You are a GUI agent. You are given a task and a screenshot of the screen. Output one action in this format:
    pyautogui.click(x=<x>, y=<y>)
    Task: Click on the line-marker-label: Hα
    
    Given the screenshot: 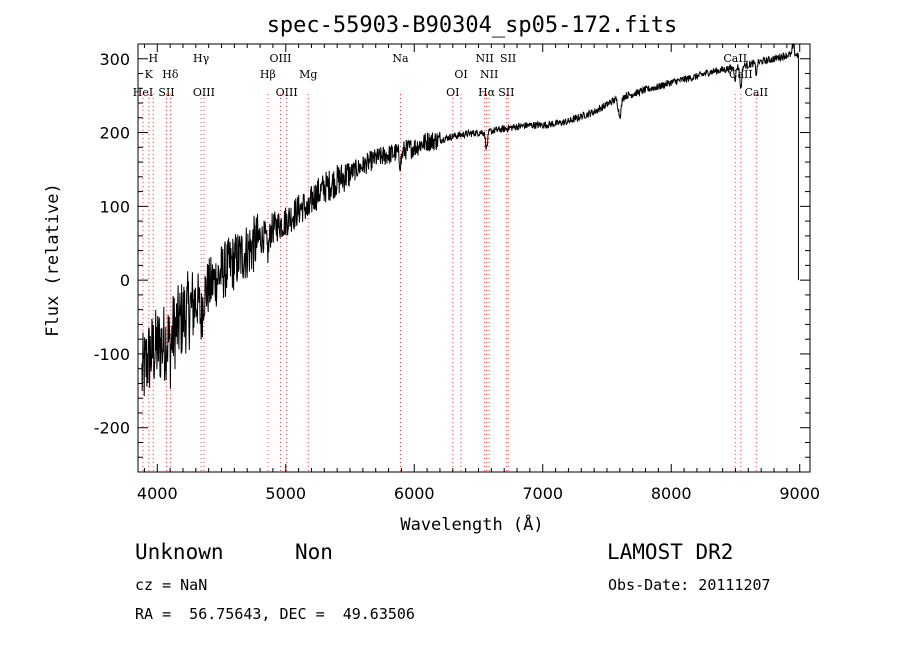 What is the action you would take?
    pyautogui.click(x=487, y=92)
    